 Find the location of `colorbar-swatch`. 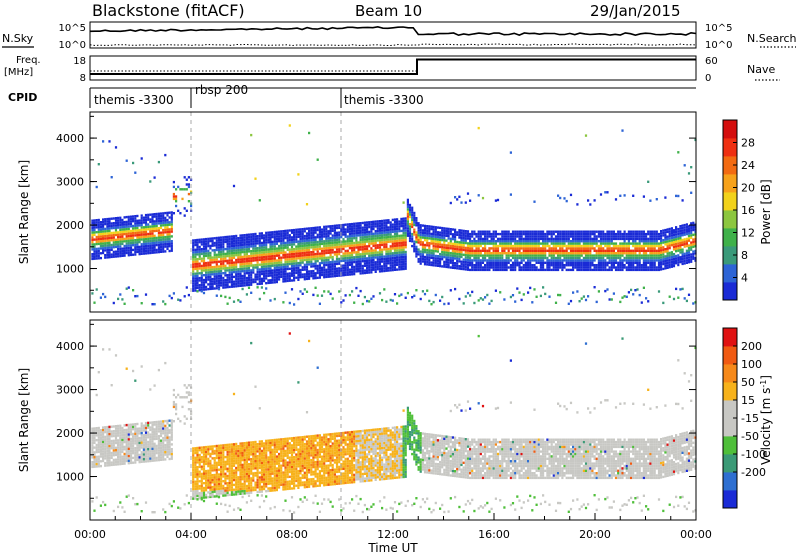

colorbar-swatch is located at coordinates (730, 147).